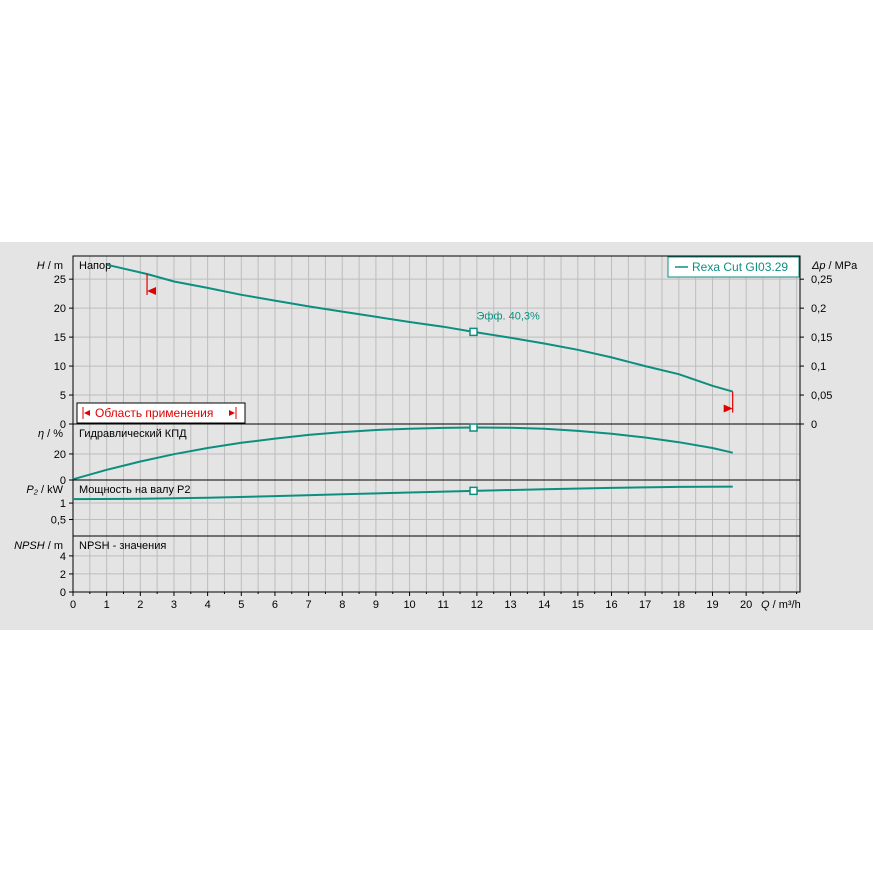  Describe the element at coordinates (60, 367) in the screenshot. I see `y-tick-label: 10` at that location.